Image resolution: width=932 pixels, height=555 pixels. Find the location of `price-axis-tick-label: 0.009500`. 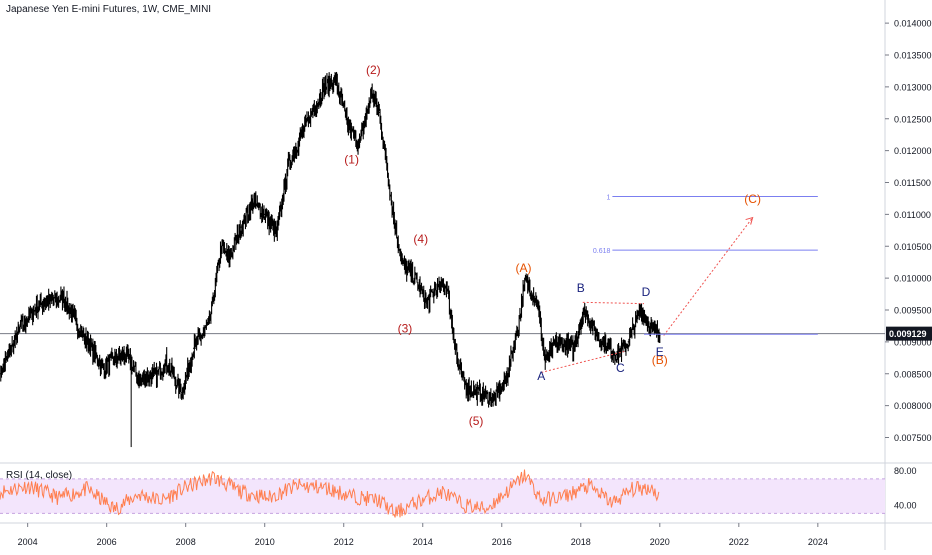

price-axis-tick-label: 0.009500 is located at coordinates (913, 311).